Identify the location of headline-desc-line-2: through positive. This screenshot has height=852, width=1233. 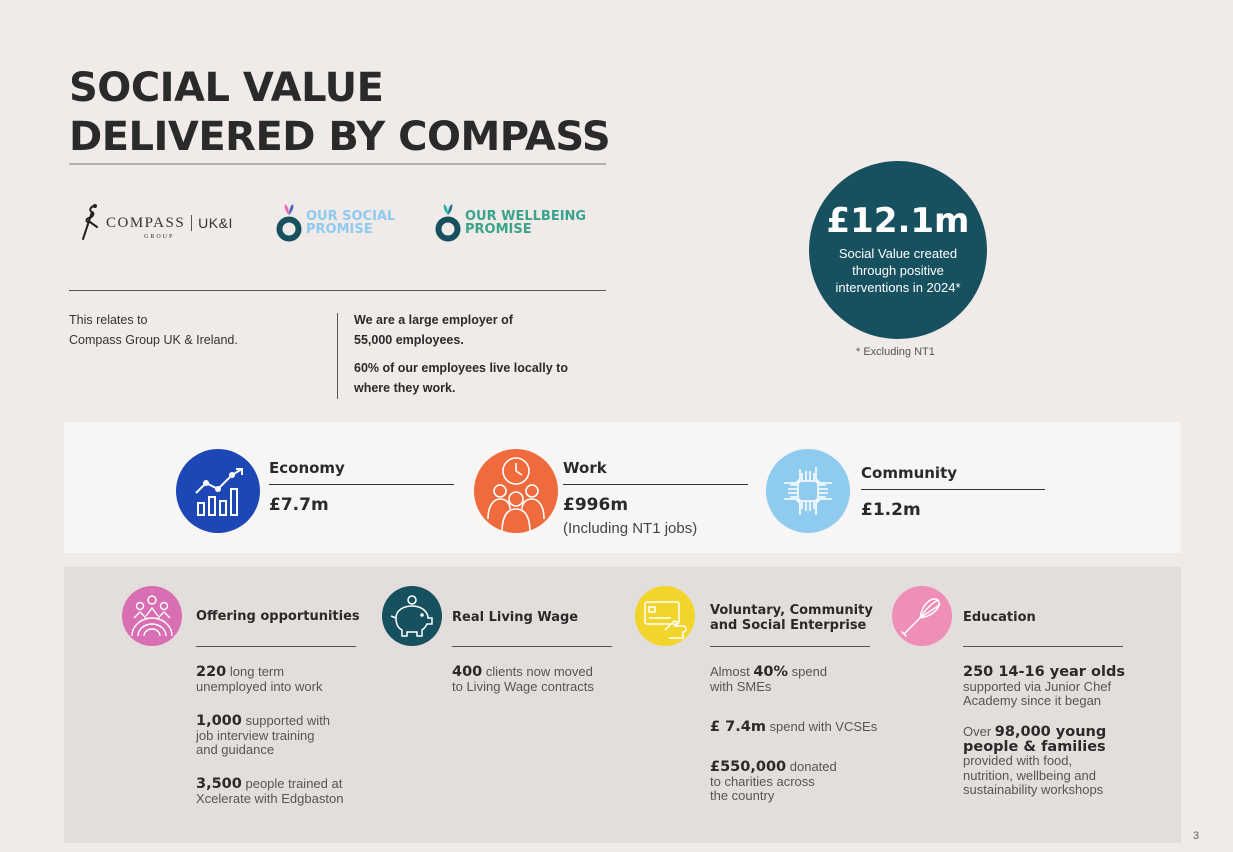
(898, 270).